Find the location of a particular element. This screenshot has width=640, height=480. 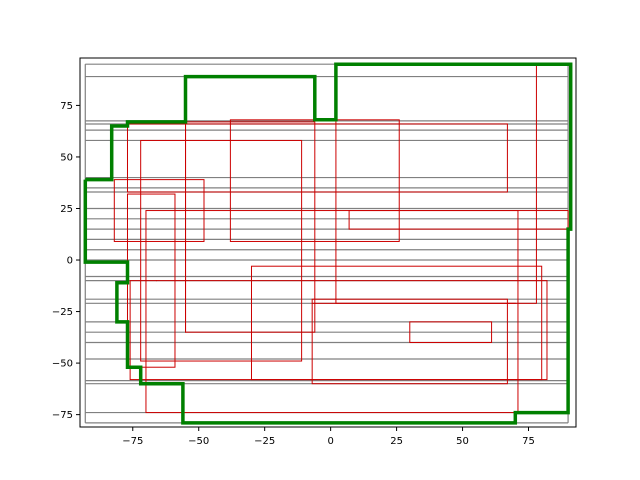

x-tick-label: 75 is located at coordinates (528, 441).